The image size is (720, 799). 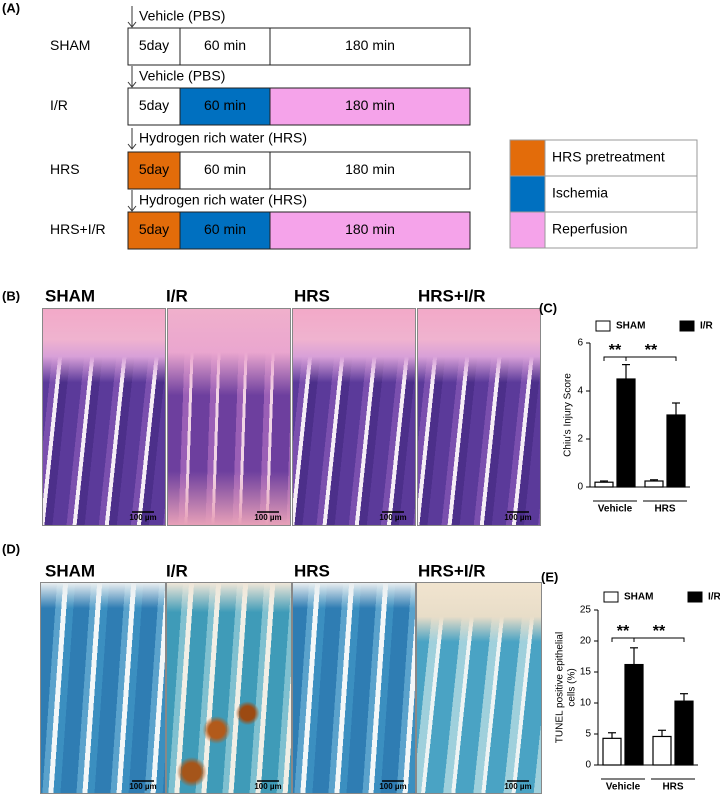 I want to click on x-tick-label: Vehicle, so click(x=615, y=509).